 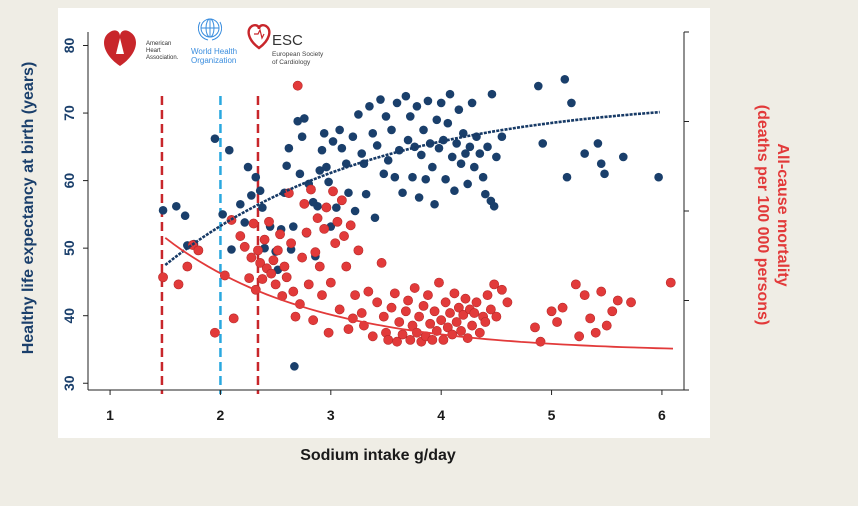 I want to click on y-axis-label-right-2: (deaths per 100 000 persons), so click(x=762, y=215).